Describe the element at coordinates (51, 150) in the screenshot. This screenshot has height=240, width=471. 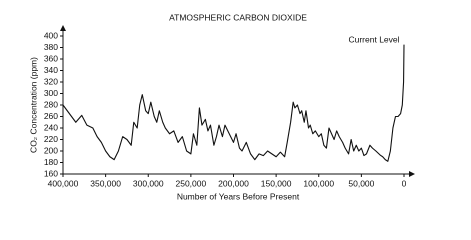
I see `y-tick-label: 200` at that location.